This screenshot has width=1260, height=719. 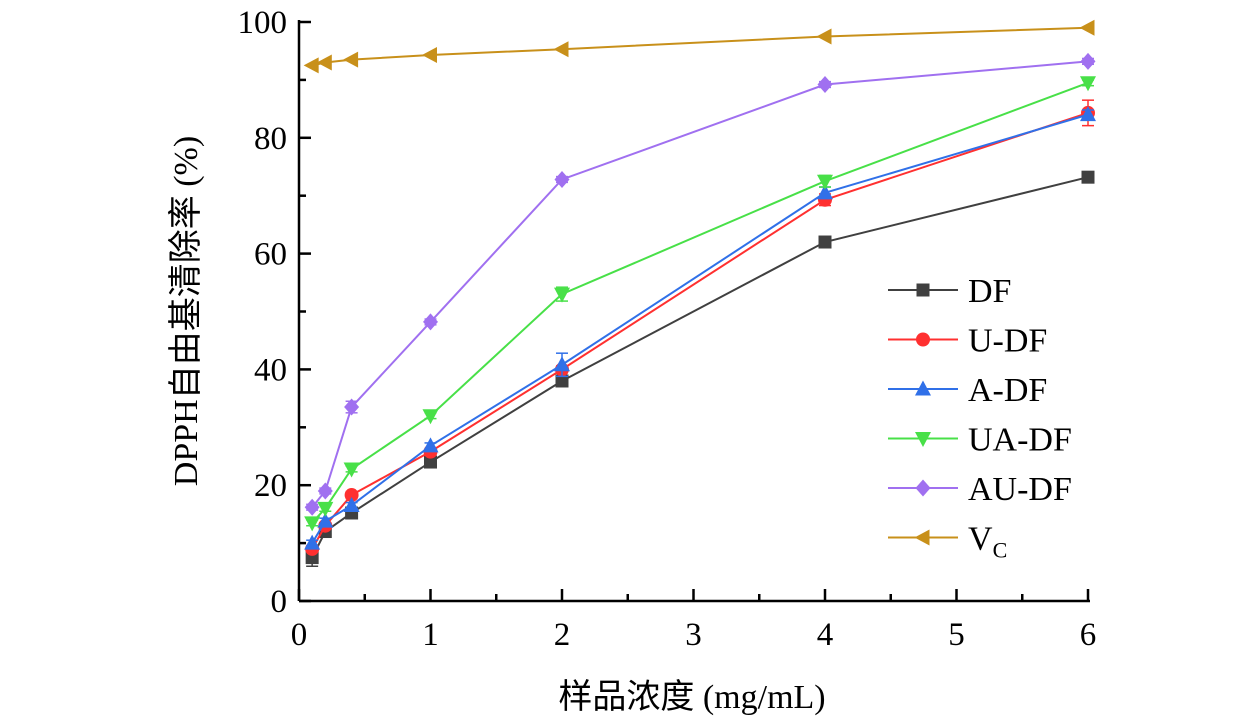 What do you see at coordinates (279, 602) in the screenshot?
I see `y-tick-label: 0` at bounding box center [279, 602].